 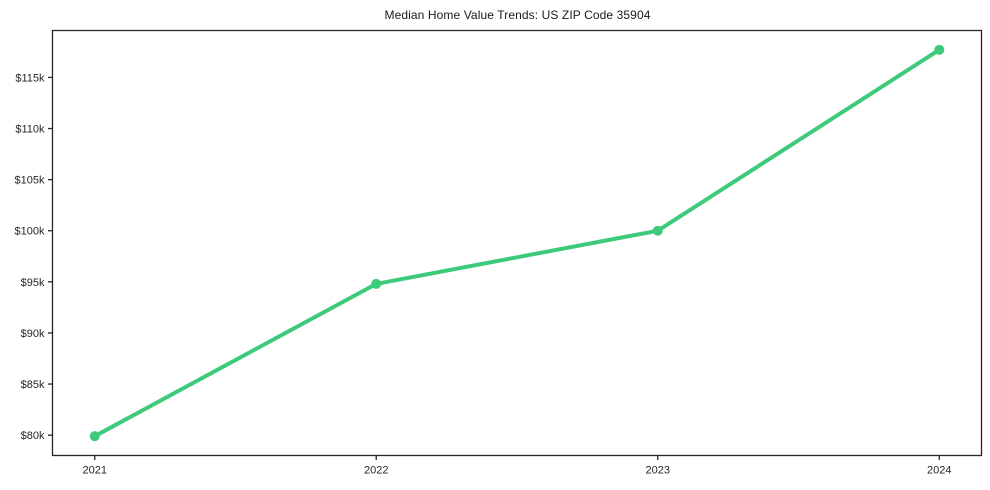 I want to click on y-tick-label: $105k, so click(x=30, y=181).